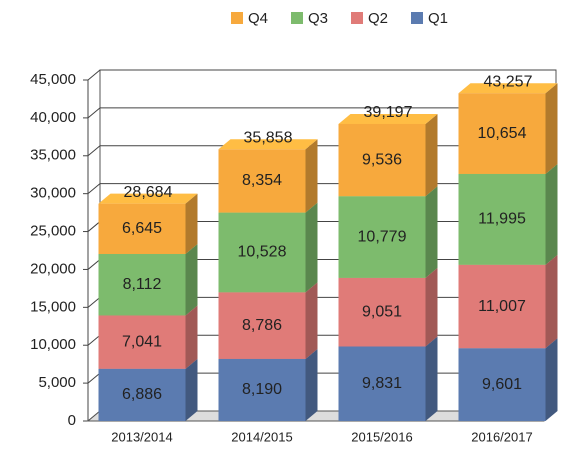  I want to click on value-label: 9,051, so click(382, 311).